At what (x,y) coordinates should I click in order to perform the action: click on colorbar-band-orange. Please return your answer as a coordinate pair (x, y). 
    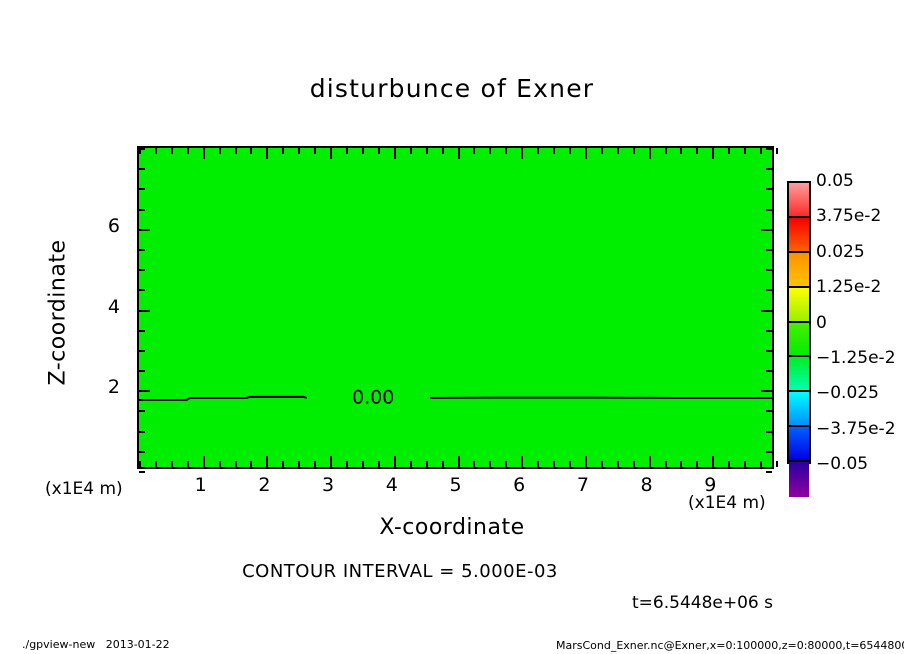
    Looking at the image, I should click on (799, 270).